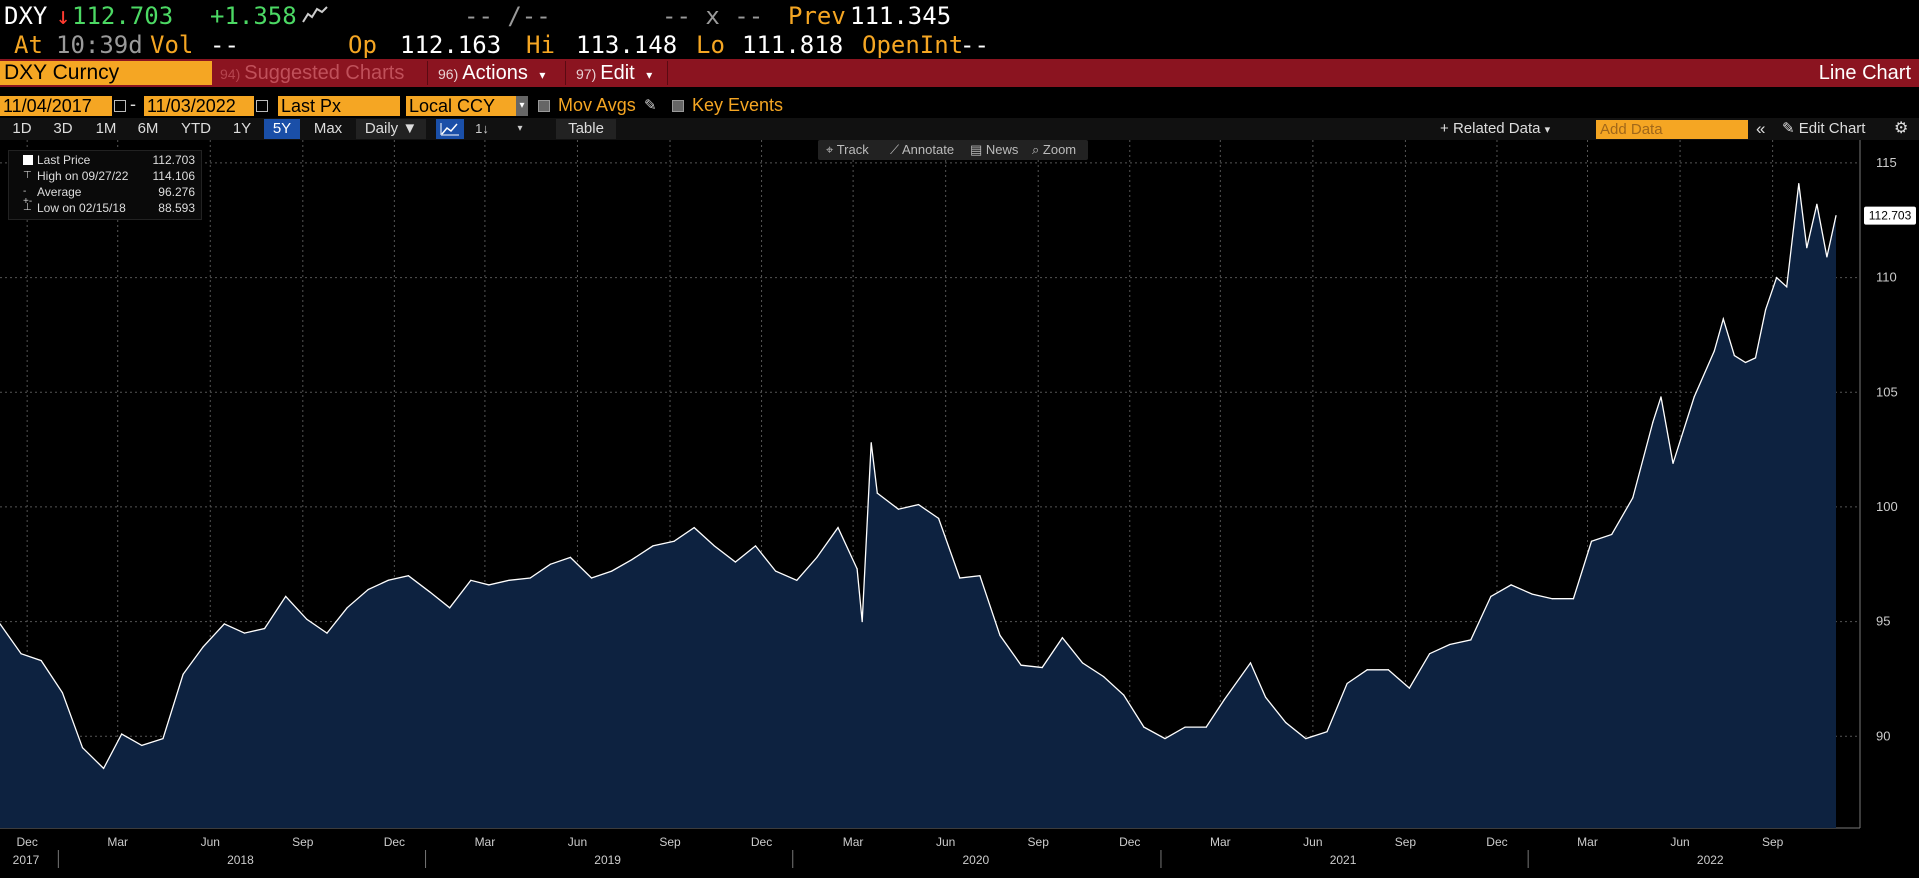 Image resolution: width=1919 pixels, height=878 pixels. What do you see at coordinates (172, 45) in the screenshot?
I see `vol-label: Vol` at bounding box center [172, 45].